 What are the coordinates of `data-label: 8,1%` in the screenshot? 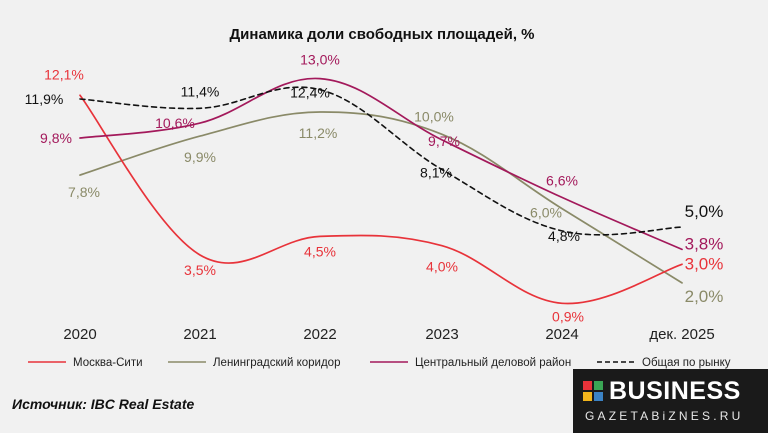 It's located at (436, 173).